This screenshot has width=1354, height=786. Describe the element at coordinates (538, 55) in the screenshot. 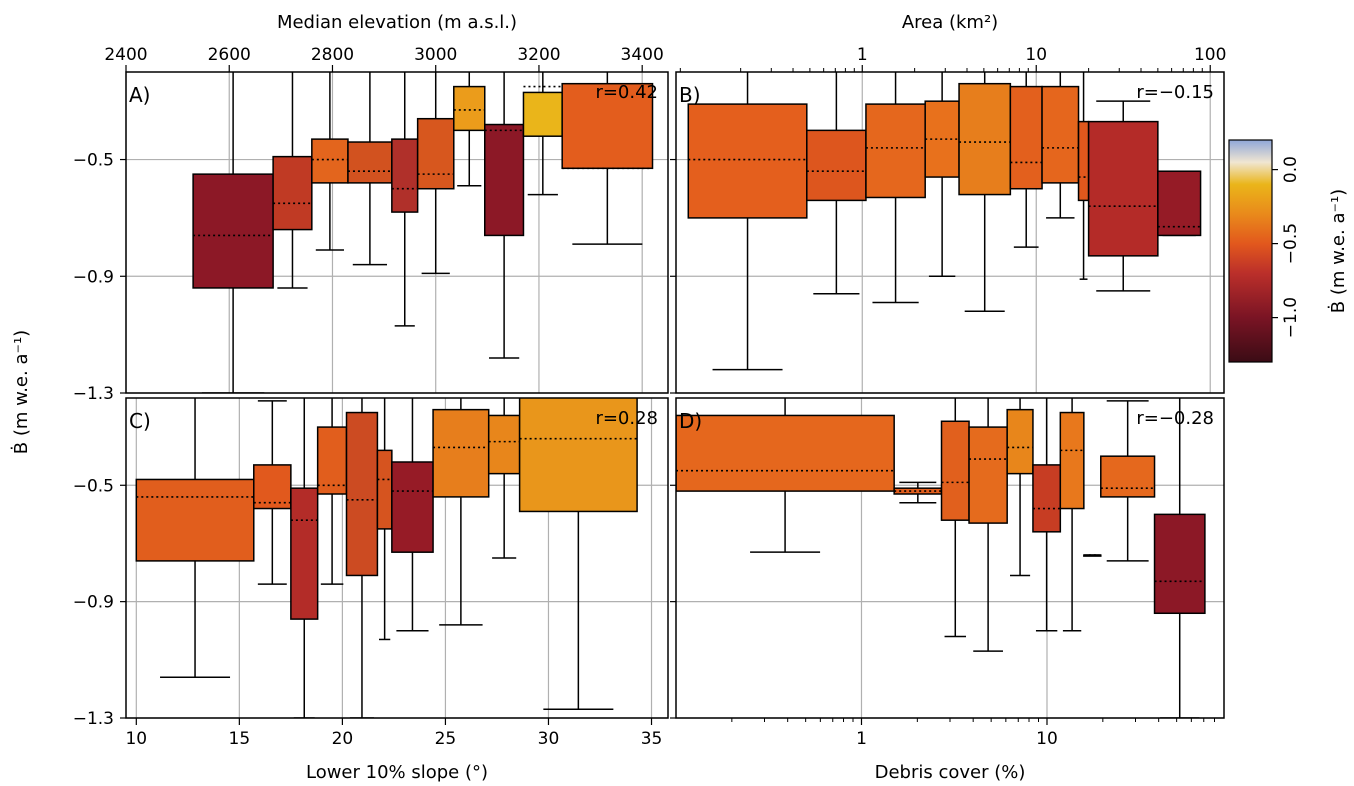

I see `x-tick-label: 3200` at that location.